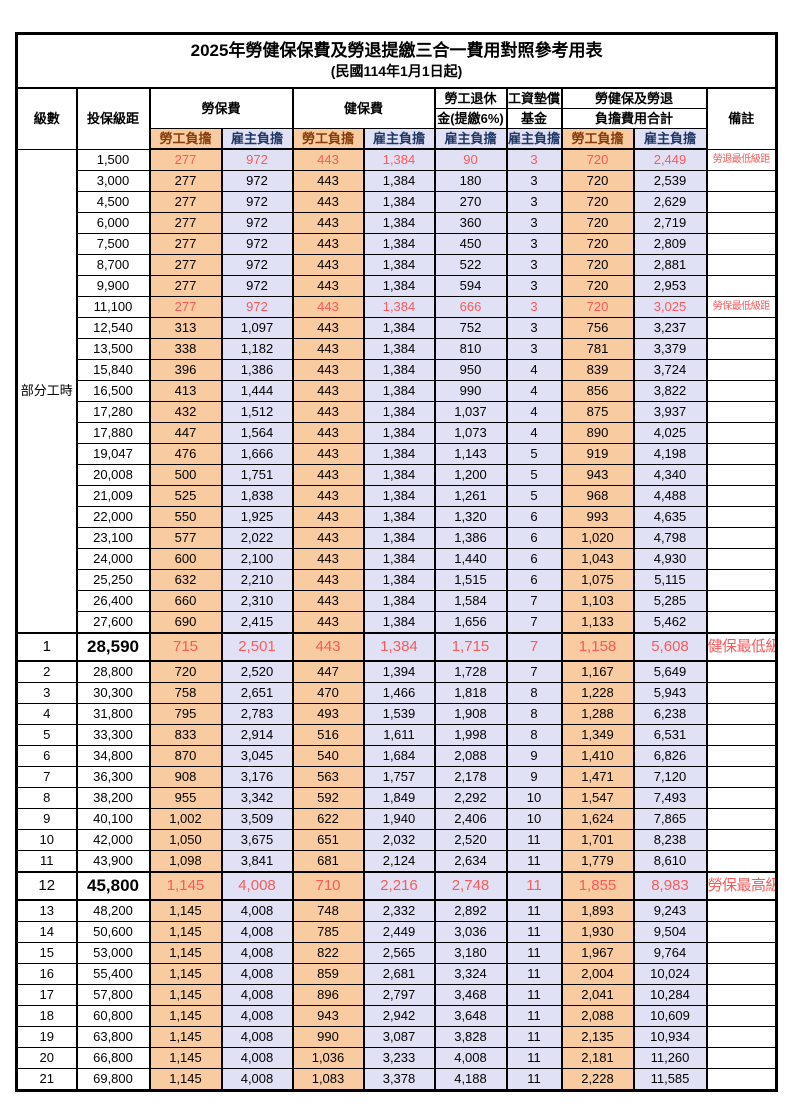 The width and height of the screenshot is (791, 1120). Describe the element at coordinates (46, 886) in the screenshot. I see `cell-level: 12` at that location.